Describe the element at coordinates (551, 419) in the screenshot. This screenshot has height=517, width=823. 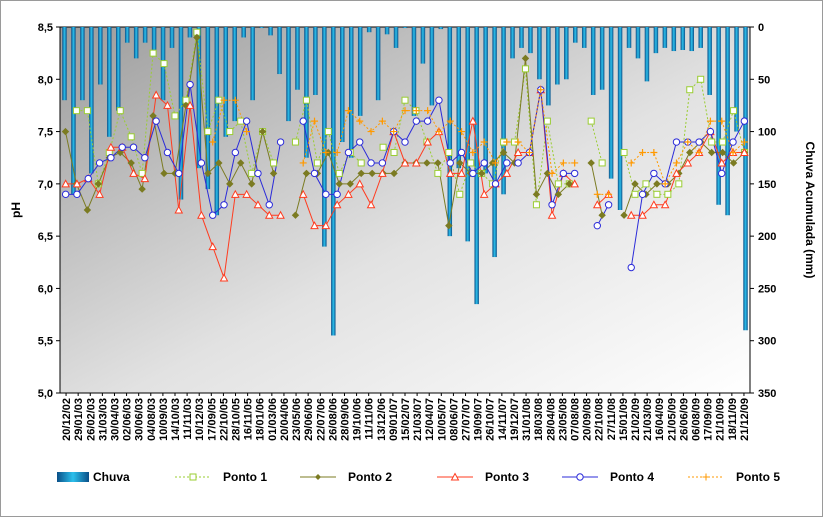
I see `x-tick-label: 28/04/08` at that location.